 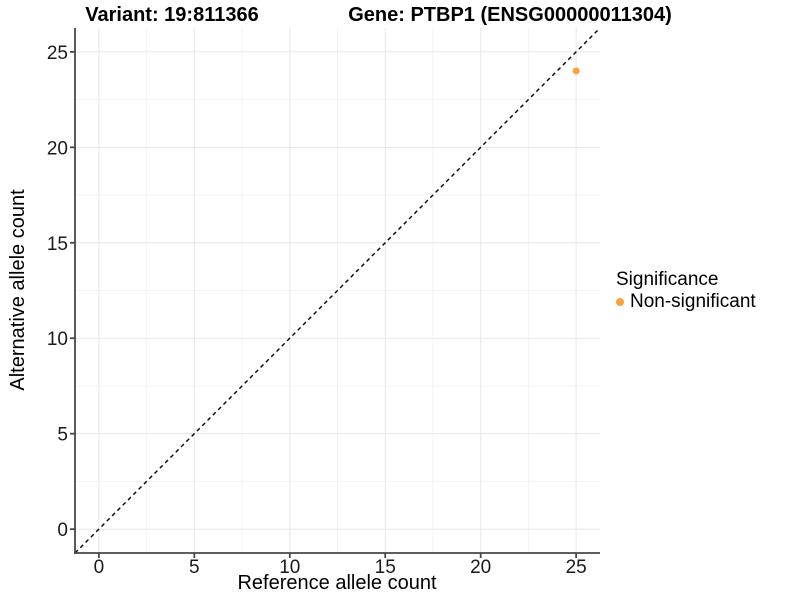 I want to click on x-tick-label: 5, so click(x=194, y=567).